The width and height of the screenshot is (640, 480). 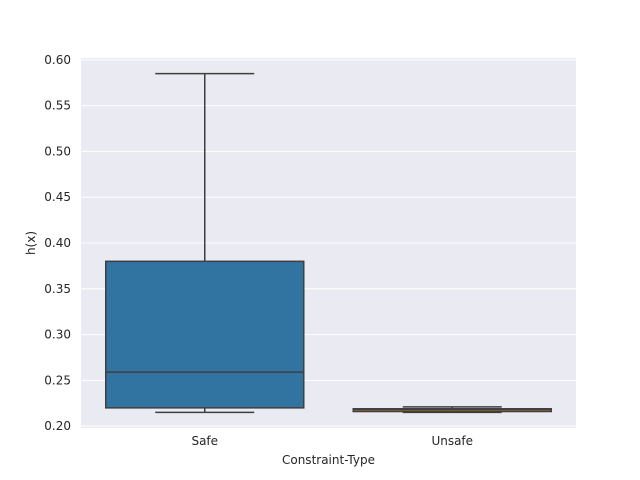 I want to click on y-axis-ticks: 0.20 0.25 0.30 0.35 0.40 0.45 0.50 0.55 0.60, so click(x=57, y=243).